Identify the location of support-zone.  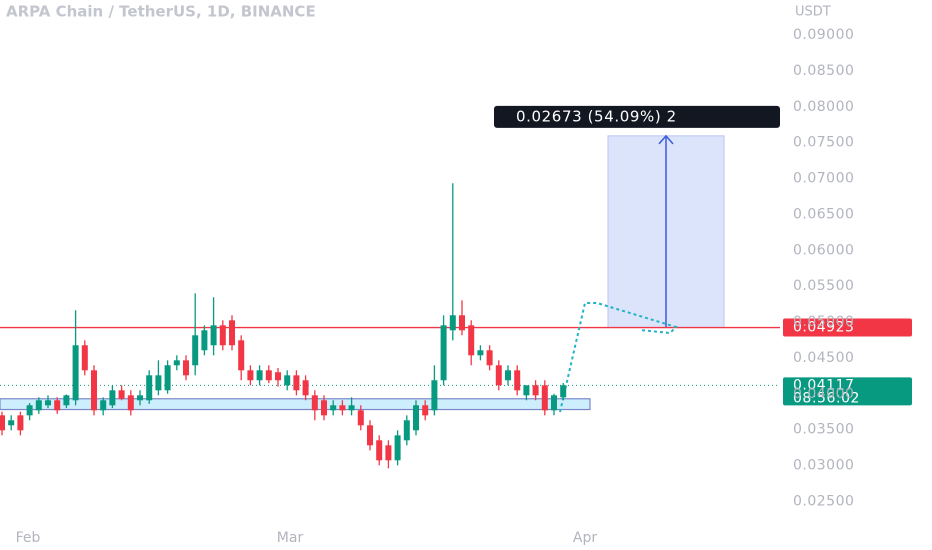
(295, 404).